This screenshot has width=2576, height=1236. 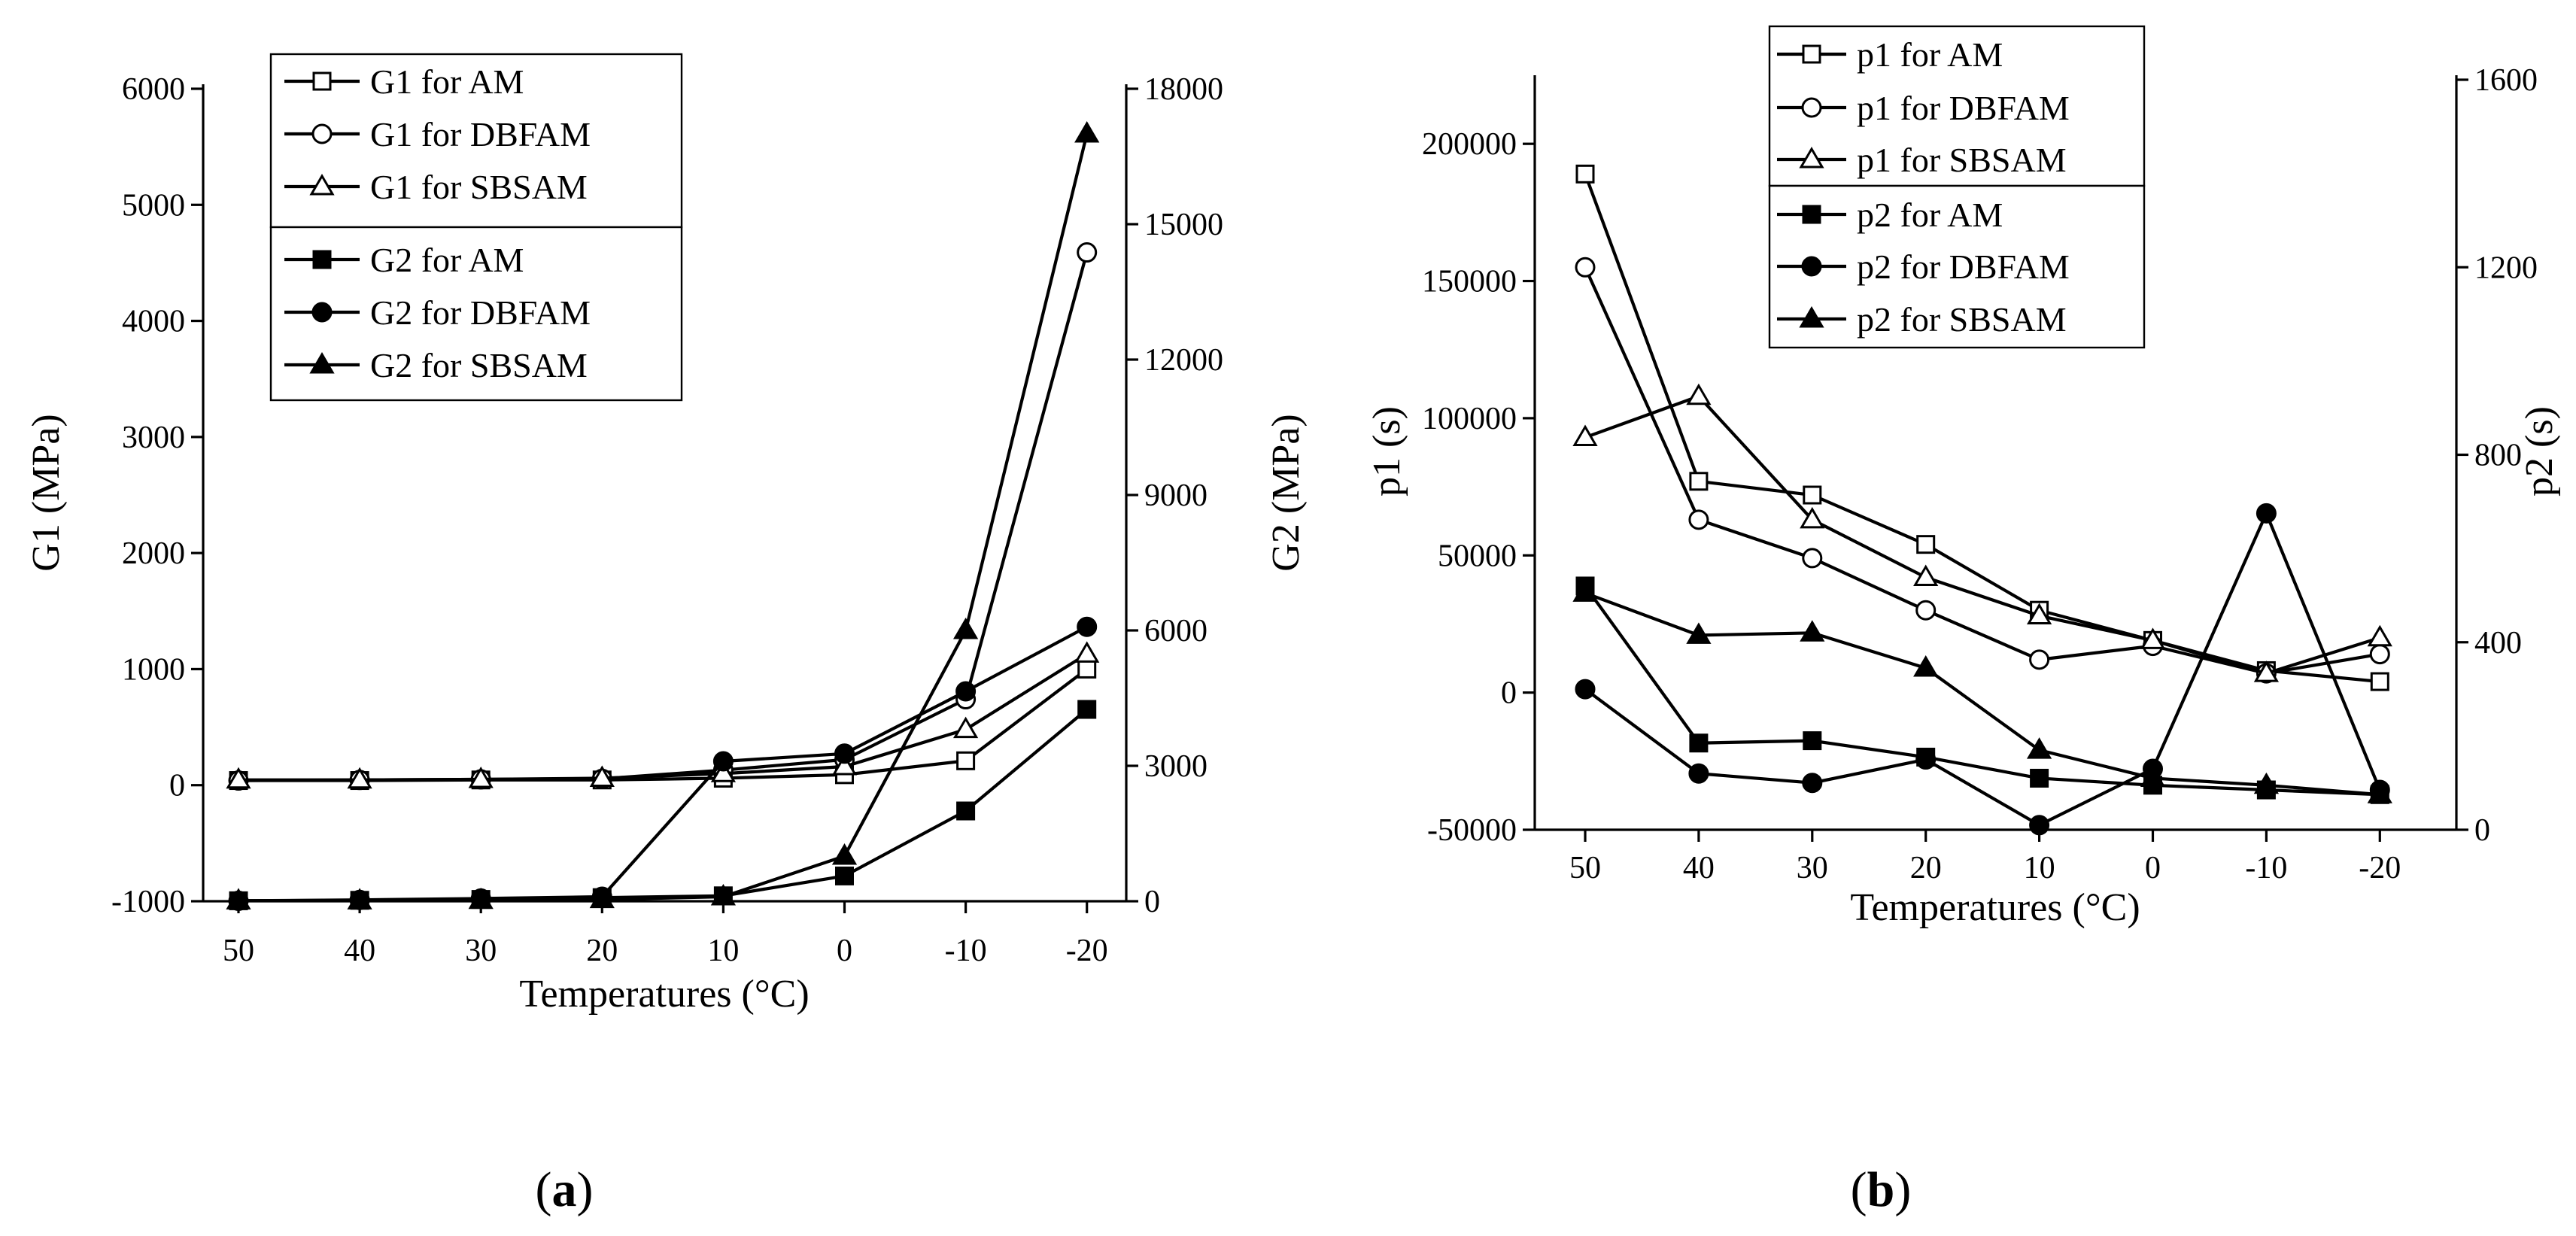 I want to click on legend-label: G1 for DBFAM, so click(x=481, y=134).